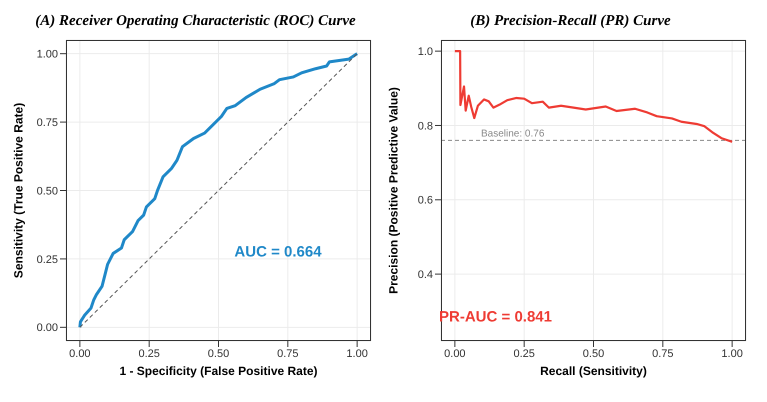 Image resolution: width=767 pixels, height=402 pixels. I want to click on y-tick-label: 0.8, so click(425, 126).